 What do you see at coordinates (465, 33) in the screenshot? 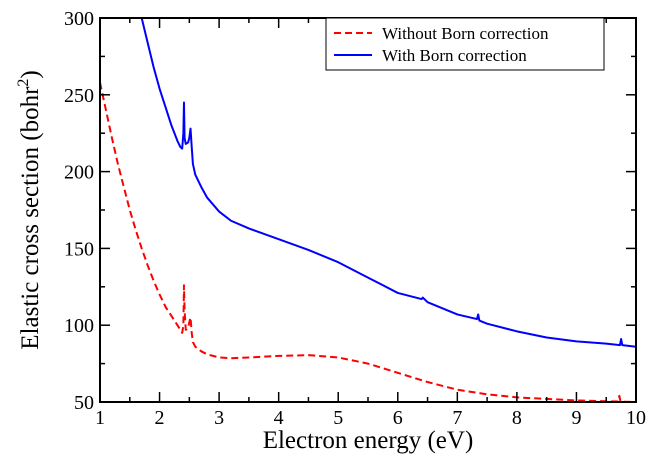
I see `legend-label-without-born: Without Born correction` at bounding box center [465, 33].